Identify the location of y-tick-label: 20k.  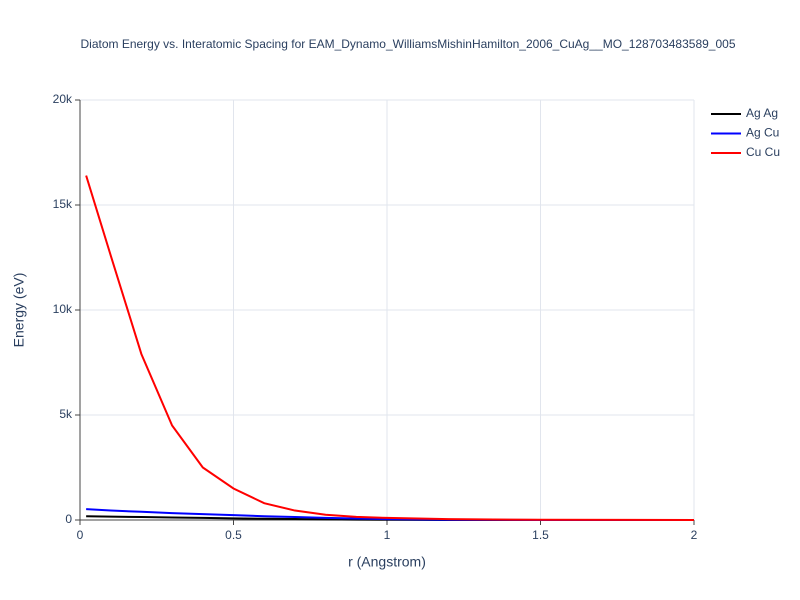
(63, 99).